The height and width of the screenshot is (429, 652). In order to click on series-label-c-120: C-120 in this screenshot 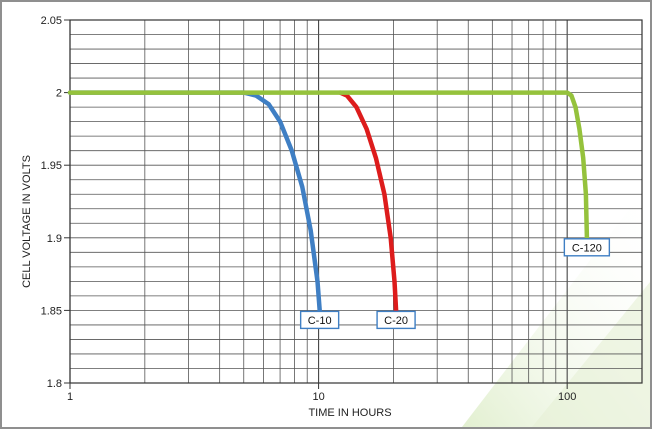, I will do `click(587, 248)`.